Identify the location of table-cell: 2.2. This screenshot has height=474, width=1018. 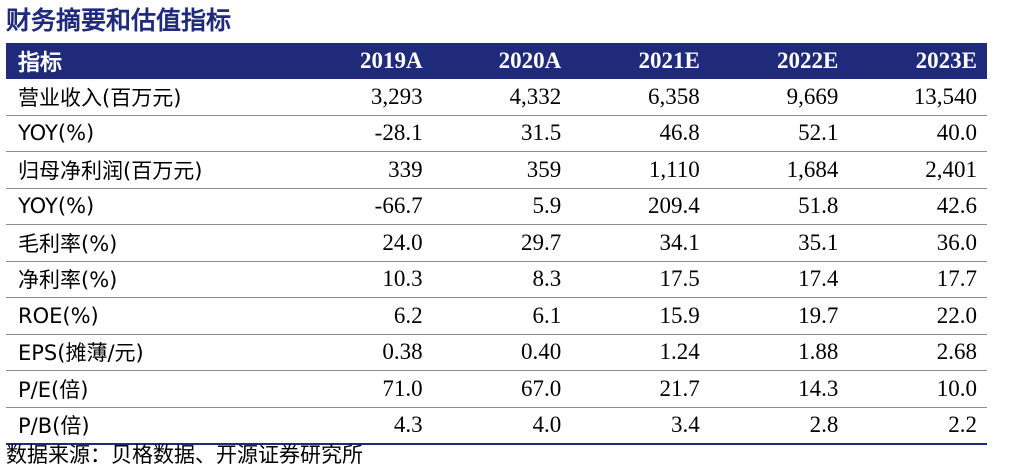
(917, 426).